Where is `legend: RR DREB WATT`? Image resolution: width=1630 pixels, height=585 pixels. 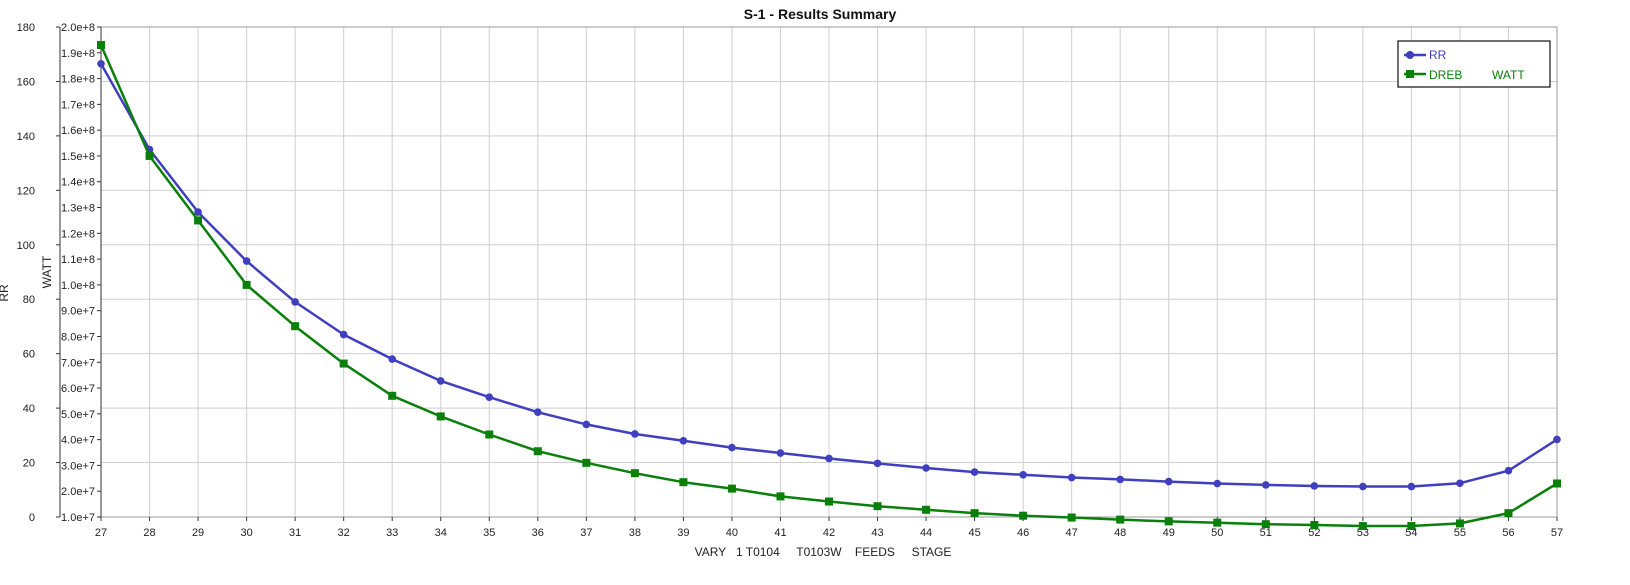 legend: RR DREB WATT is located at coordinates (1474, 64).